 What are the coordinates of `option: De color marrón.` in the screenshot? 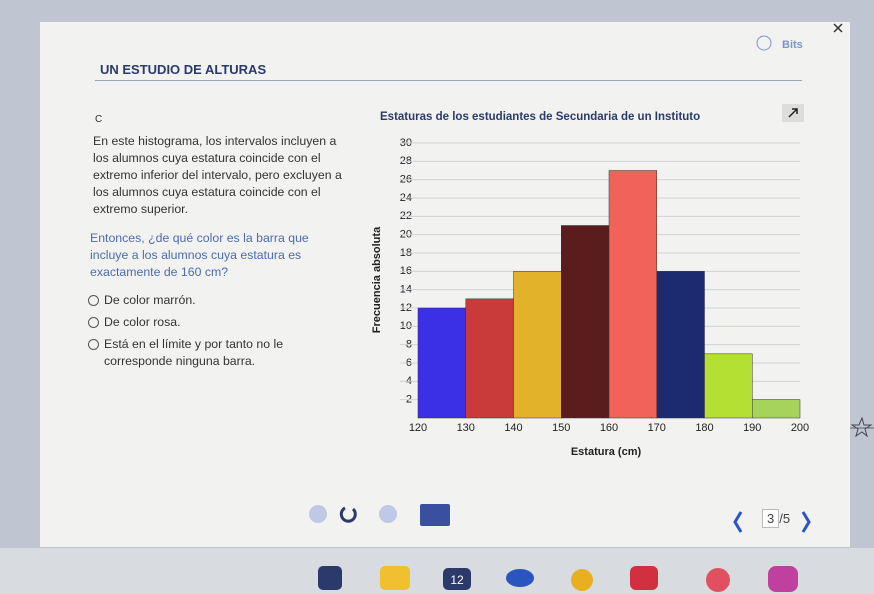 It's located at (203, 300).